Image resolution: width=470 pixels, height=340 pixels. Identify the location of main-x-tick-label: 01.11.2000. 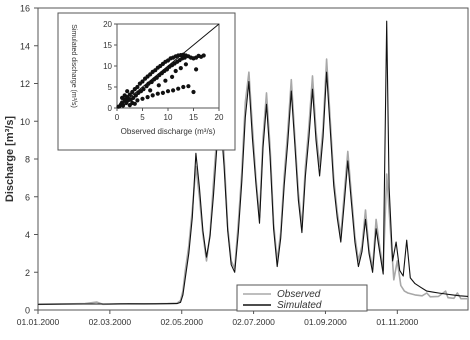
(397, 322).